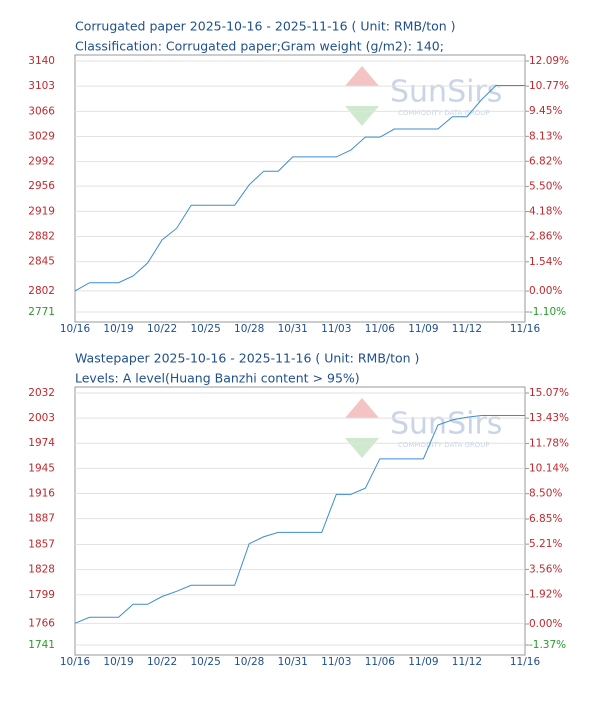 This screenshot has height=702, width=616. Describe the element at coordinates (41, 262) in the screenshot. I see `y-tick-label: 2845` at that location.